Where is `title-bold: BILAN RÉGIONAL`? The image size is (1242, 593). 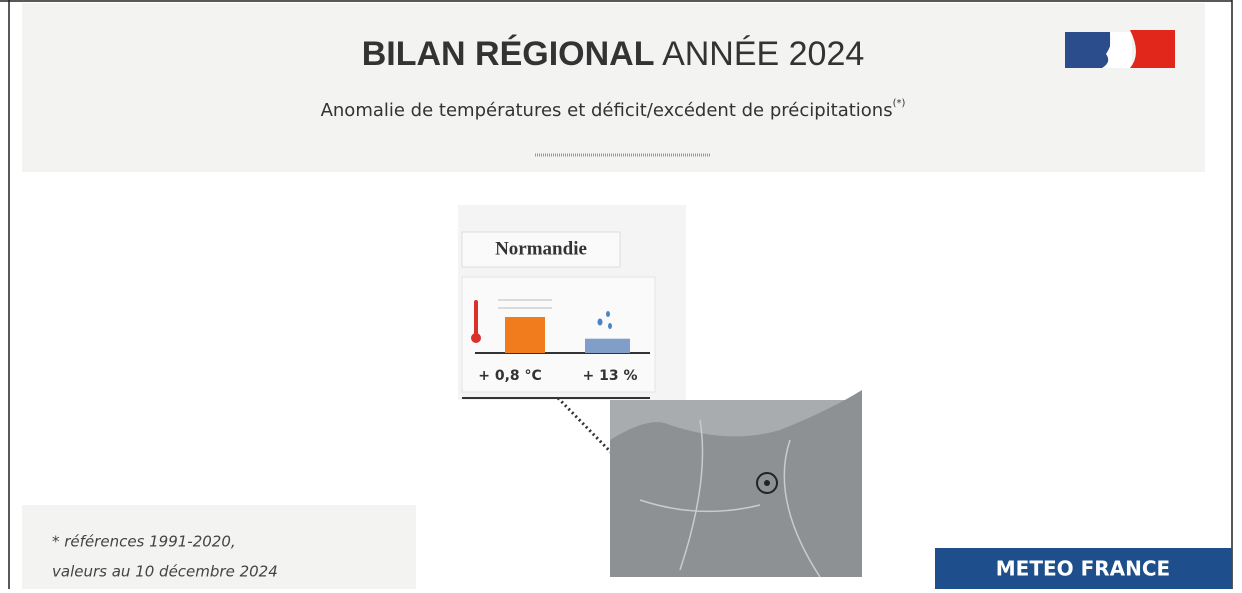 title-bold: BILAN RÉGIONAL is located at coordinates (508, 54).